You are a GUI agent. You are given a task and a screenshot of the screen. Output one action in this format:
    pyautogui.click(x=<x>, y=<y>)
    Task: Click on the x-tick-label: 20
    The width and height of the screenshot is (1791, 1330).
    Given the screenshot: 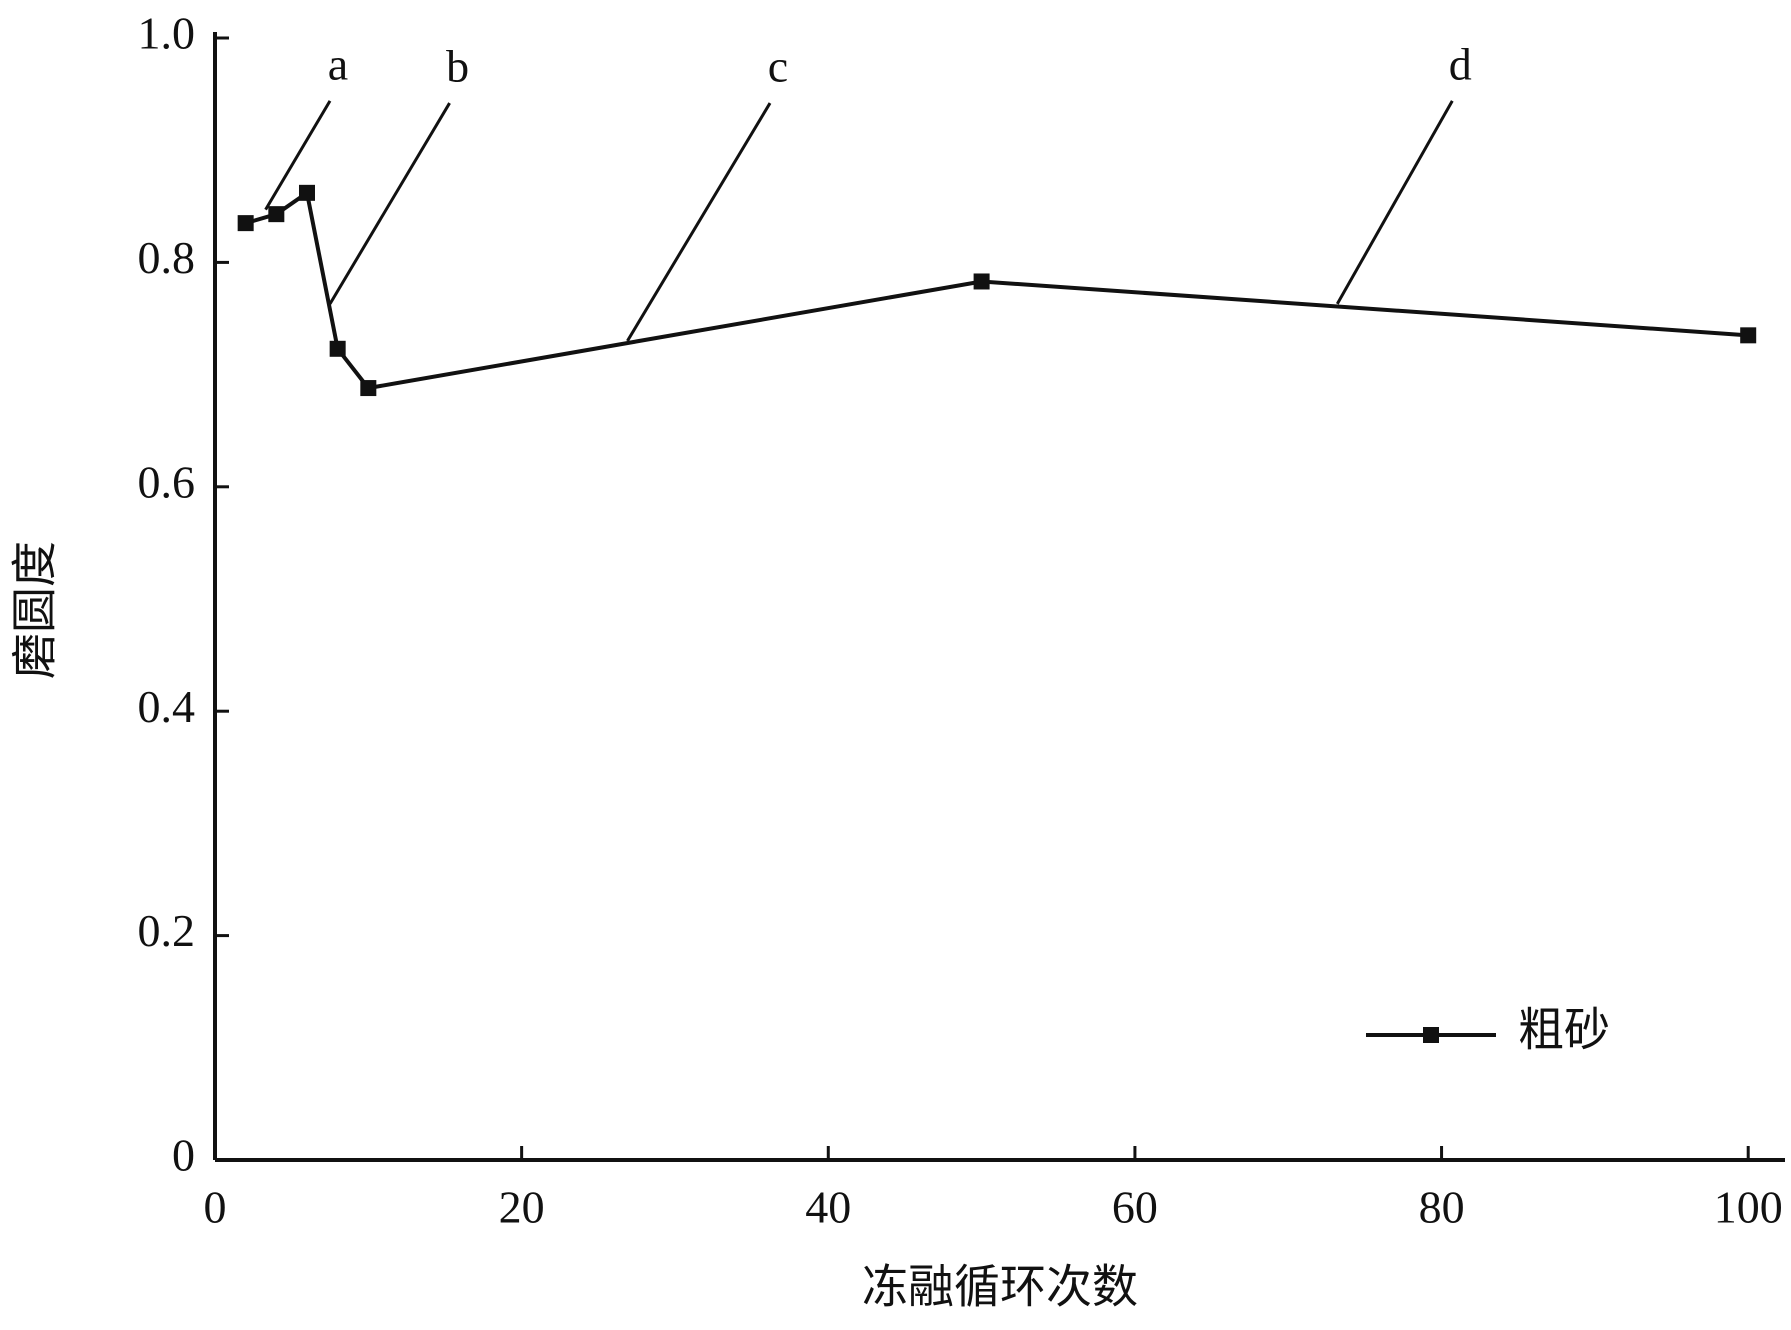 What is the action you would take?
    pyautogui.click(x=522, y=1207)
    